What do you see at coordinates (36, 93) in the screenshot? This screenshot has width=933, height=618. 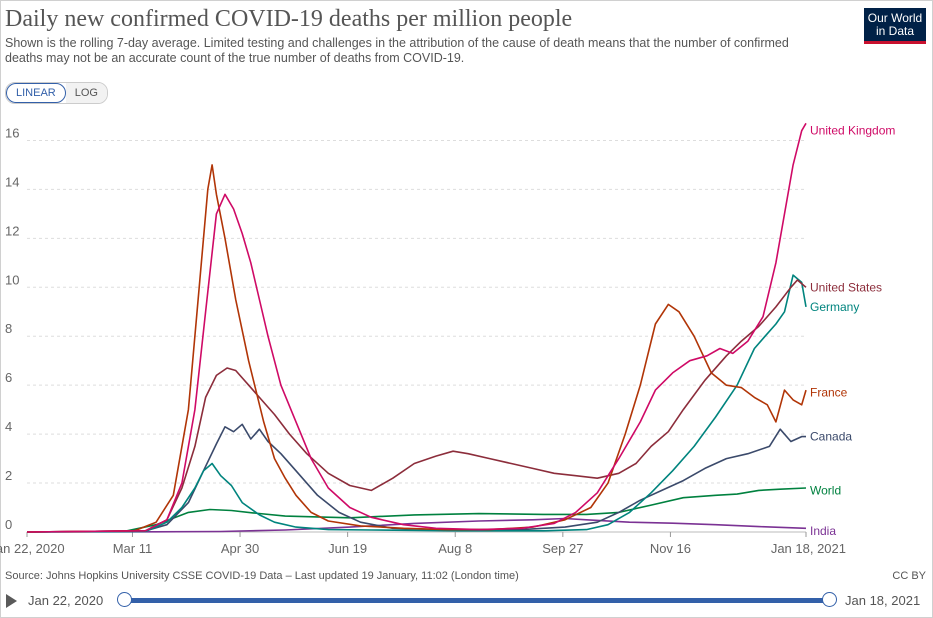 I see `linear-scale-button: LINEAR` at bounding box center [36, 93].